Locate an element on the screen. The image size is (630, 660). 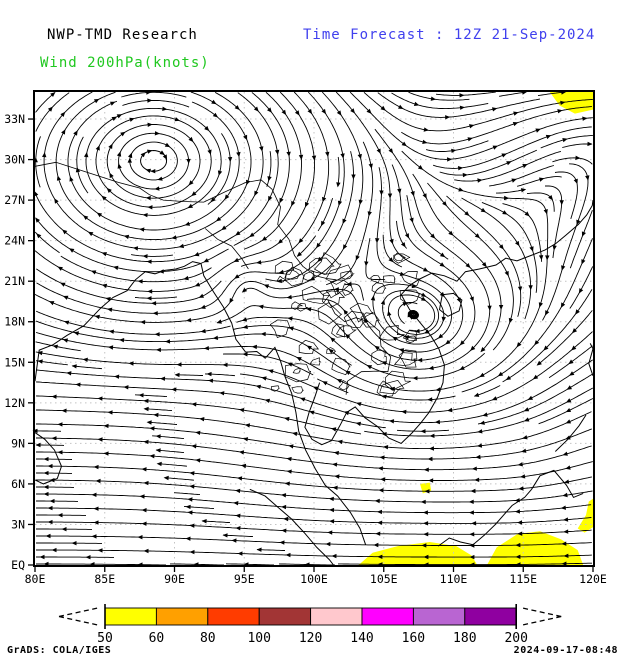
svg-text: 24N is located at coordinates (14, 241).